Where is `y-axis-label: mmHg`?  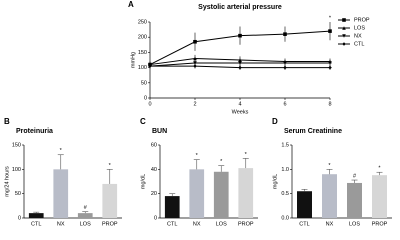 y-axis-label: mmHg is located at coordinates (133, 60).